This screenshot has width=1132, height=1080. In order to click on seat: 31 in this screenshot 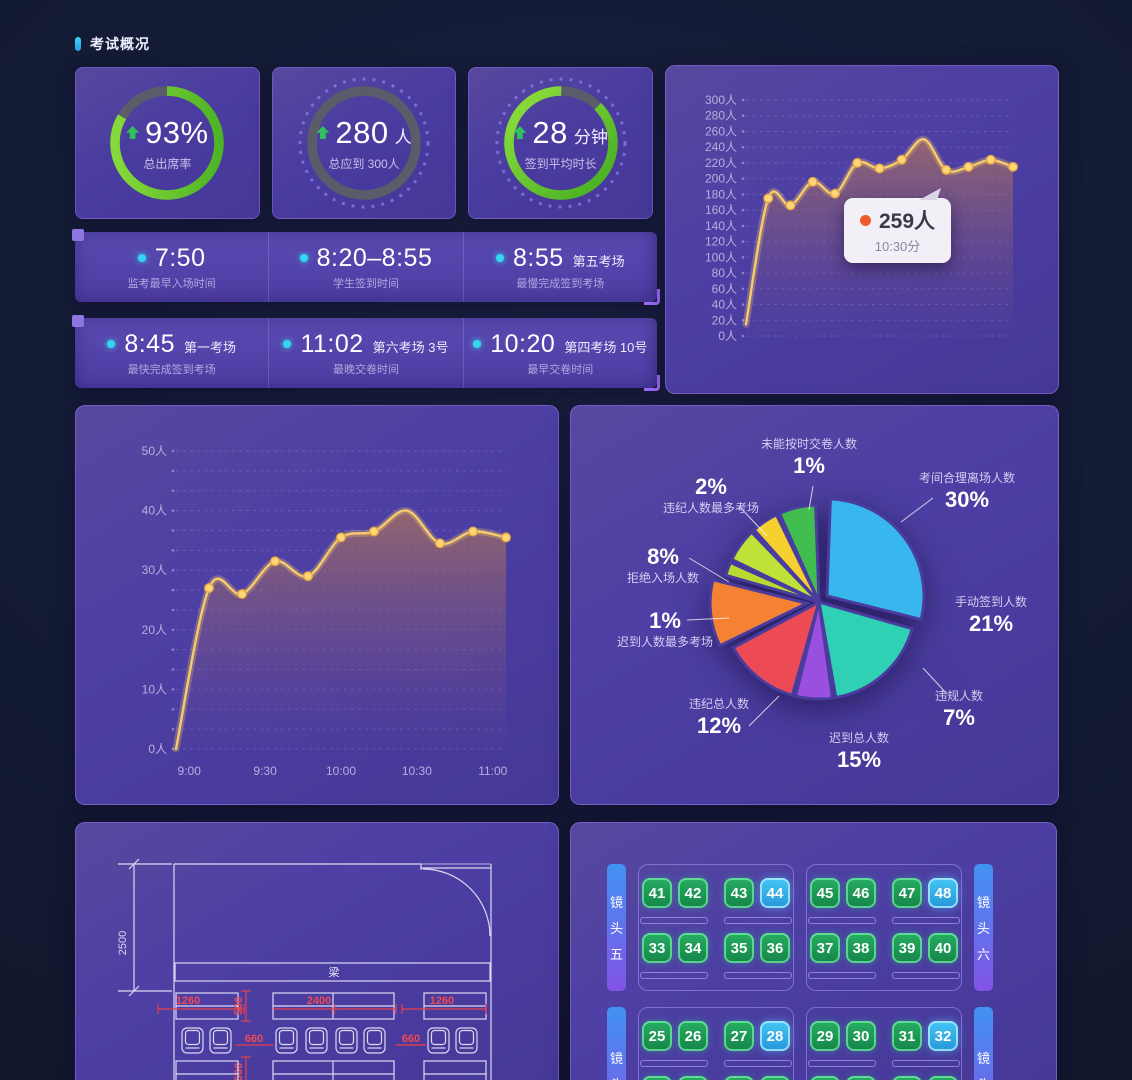, I will do `click(907, 1036)`.